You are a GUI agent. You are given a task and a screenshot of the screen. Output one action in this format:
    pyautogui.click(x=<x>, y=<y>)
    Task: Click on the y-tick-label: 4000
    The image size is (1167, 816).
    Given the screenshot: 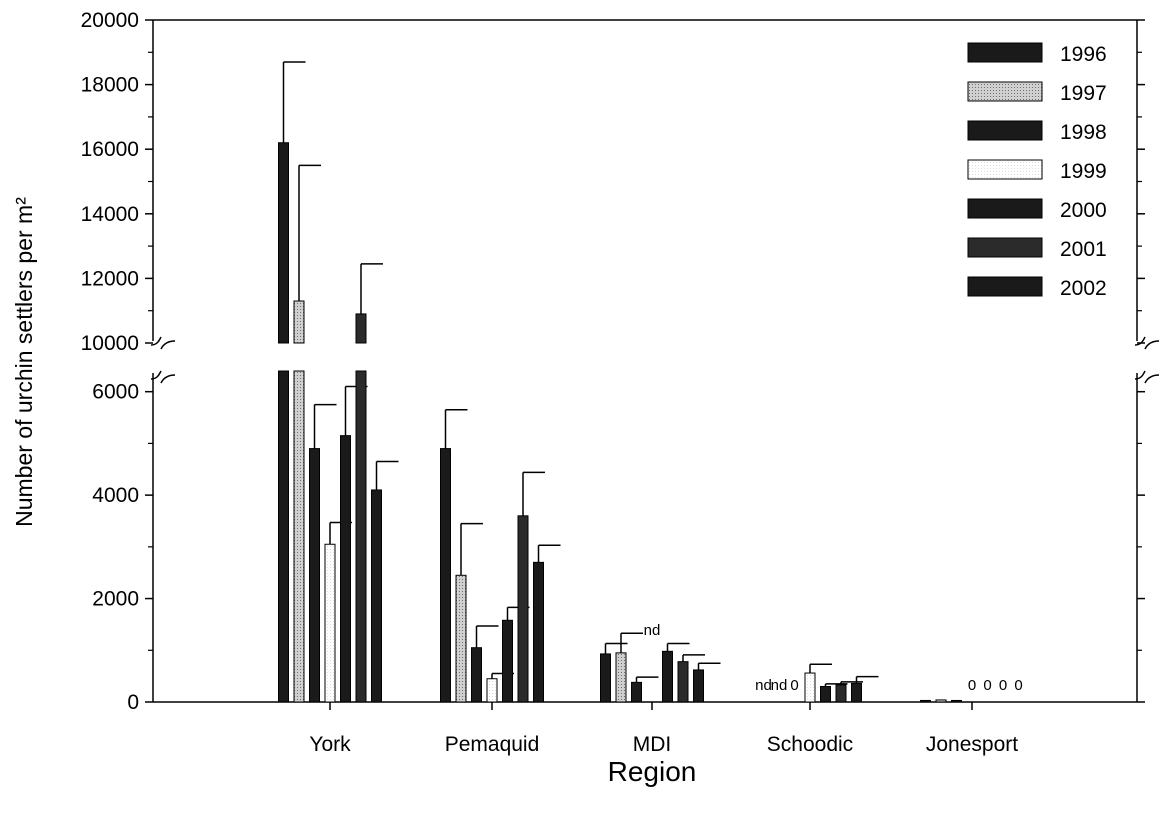 What is the action you would take?
    pyautogui.click(x=115, y=495)
    